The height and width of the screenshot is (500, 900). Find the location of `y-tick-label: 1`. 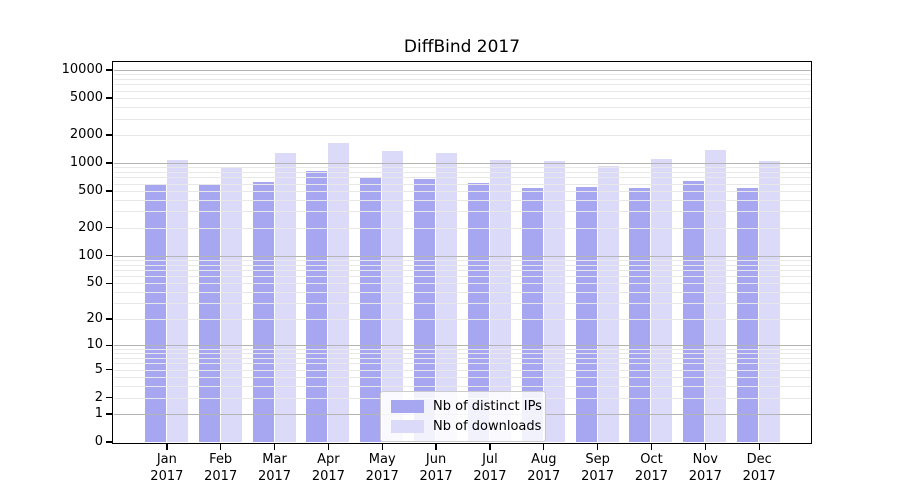

y-tick-label: 1 is located at coordinates (98, 413).